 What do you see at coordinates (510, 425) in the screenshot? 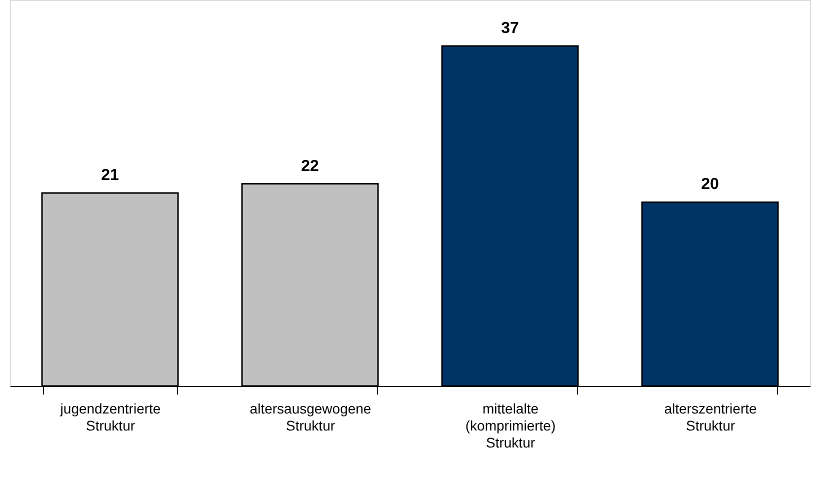
I see `x-tick-label: mittelalte (komprimierte) Struktur` at bounding box center [510, 425].